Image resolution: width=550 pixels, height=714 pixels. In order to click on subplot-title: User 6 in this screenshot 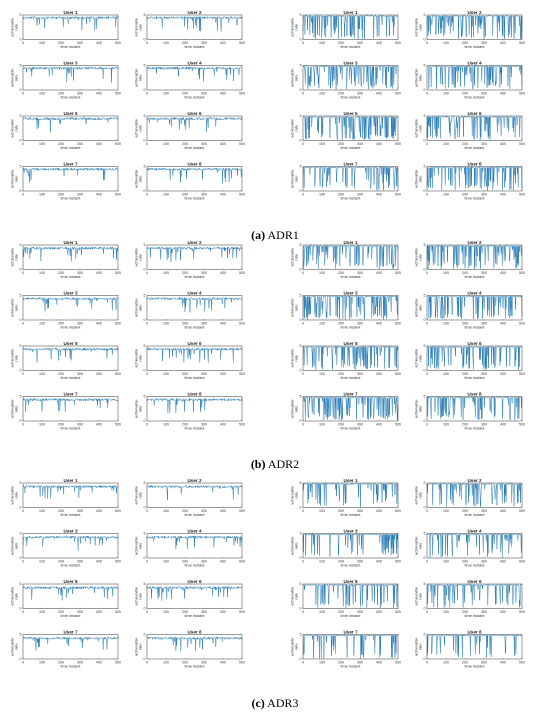, I will do `click(194, 343)`.